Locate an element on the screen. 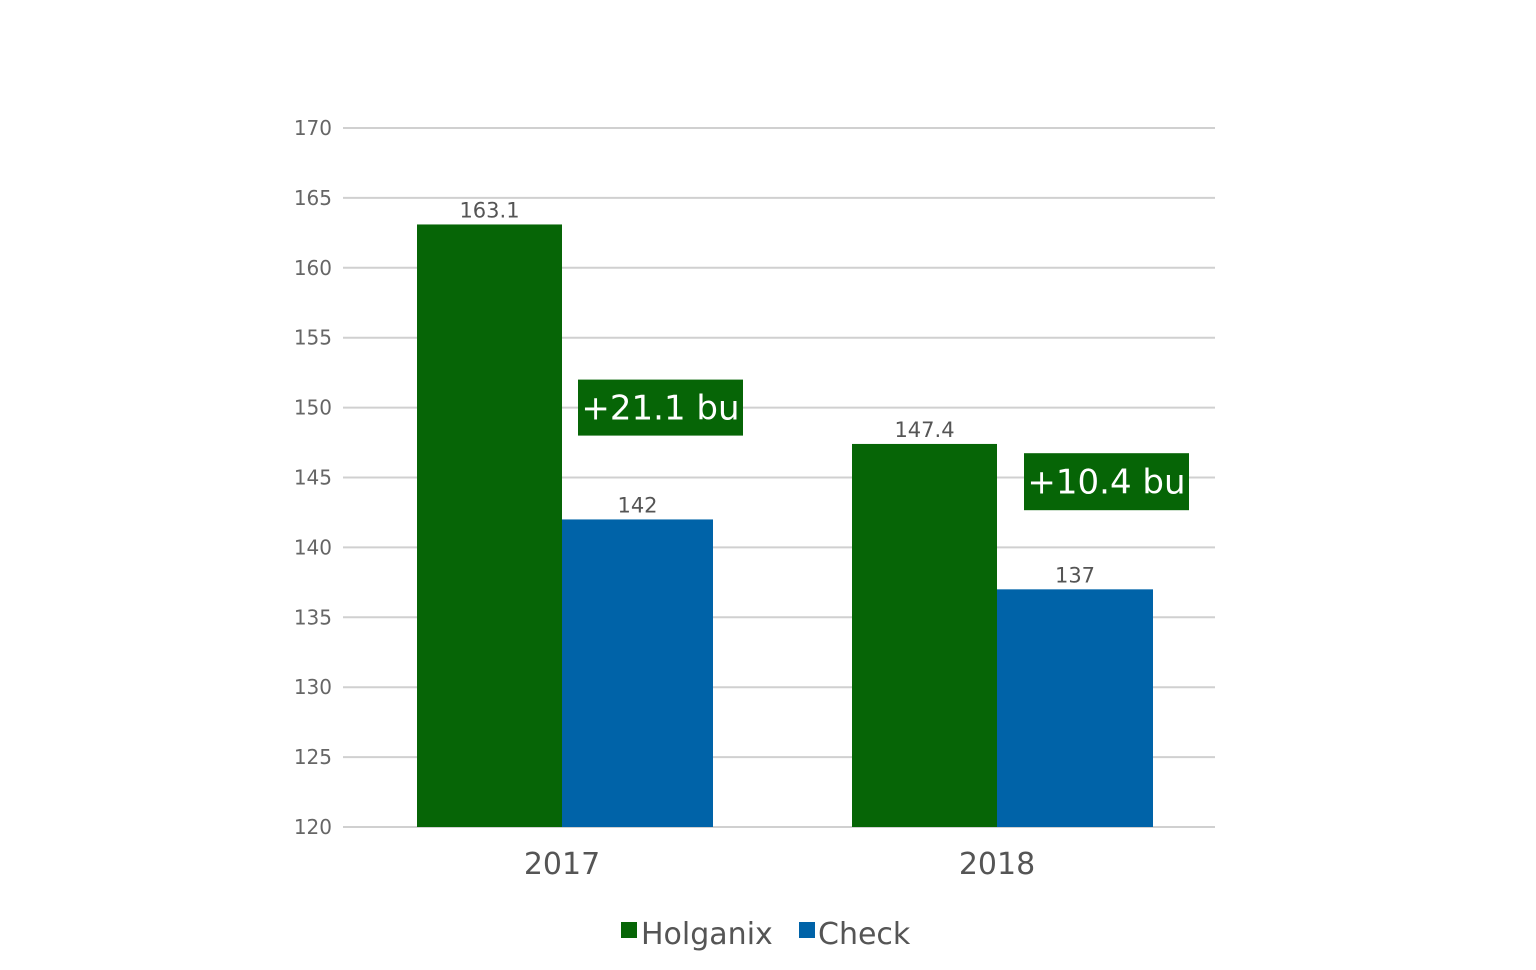 This screenshot has height=970, width=1536. y-tick-label: 140 is located at coordinates (313, 547).